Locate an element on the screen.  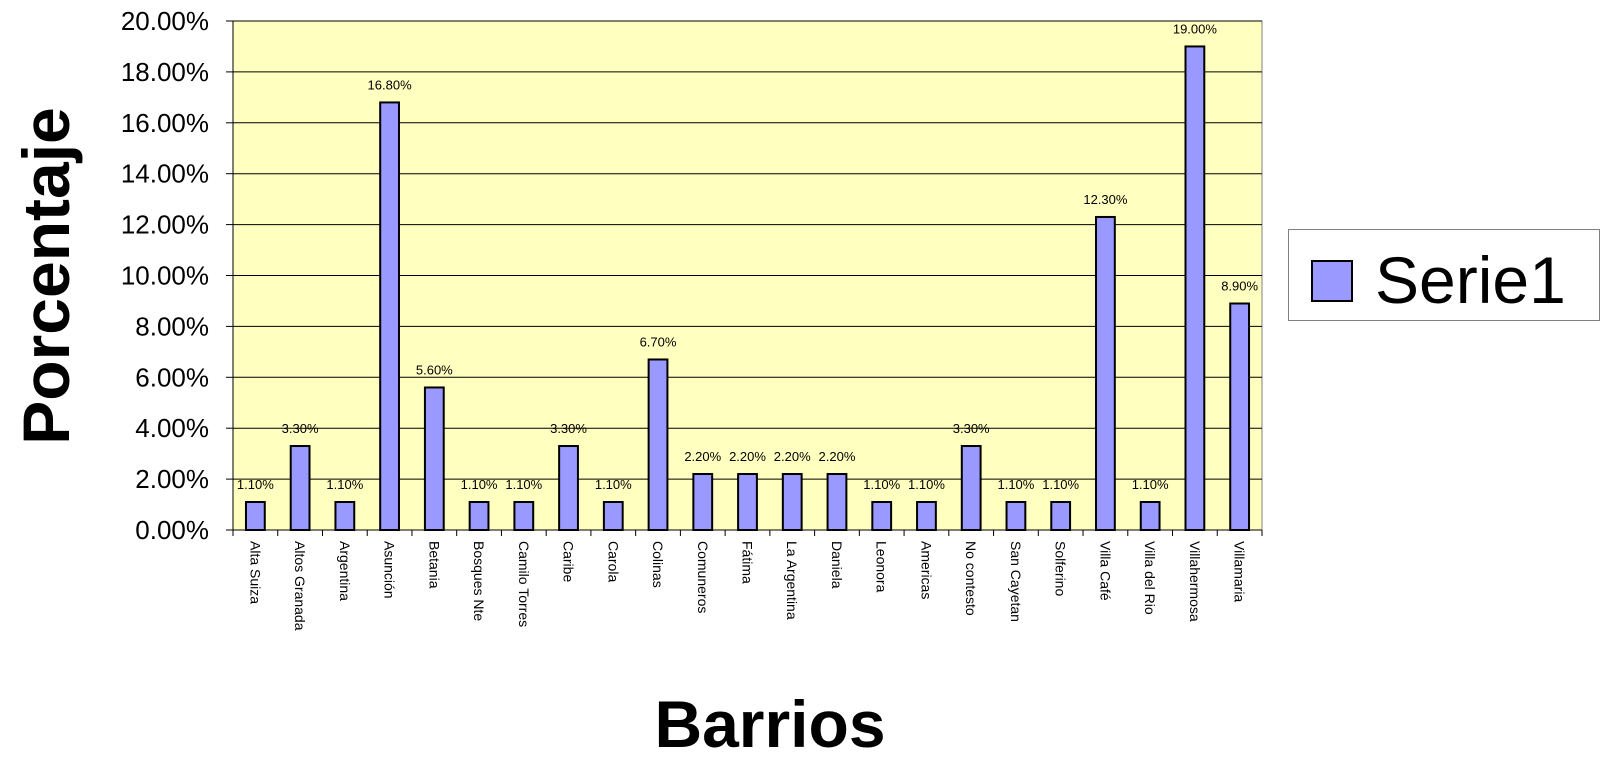
x-tick-label: Leonora is located at coordinates (882, 567).